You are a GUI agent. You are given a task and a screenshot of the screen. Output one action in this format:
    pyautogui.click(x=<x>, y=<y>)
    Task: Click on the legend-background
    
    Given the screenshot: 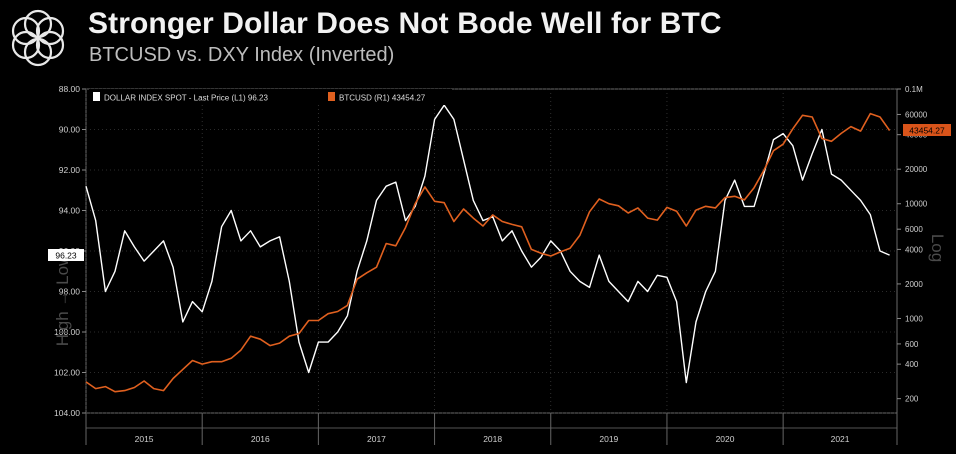 What is the action you would take?
    pyautogui.click(x=270, y=97)
    